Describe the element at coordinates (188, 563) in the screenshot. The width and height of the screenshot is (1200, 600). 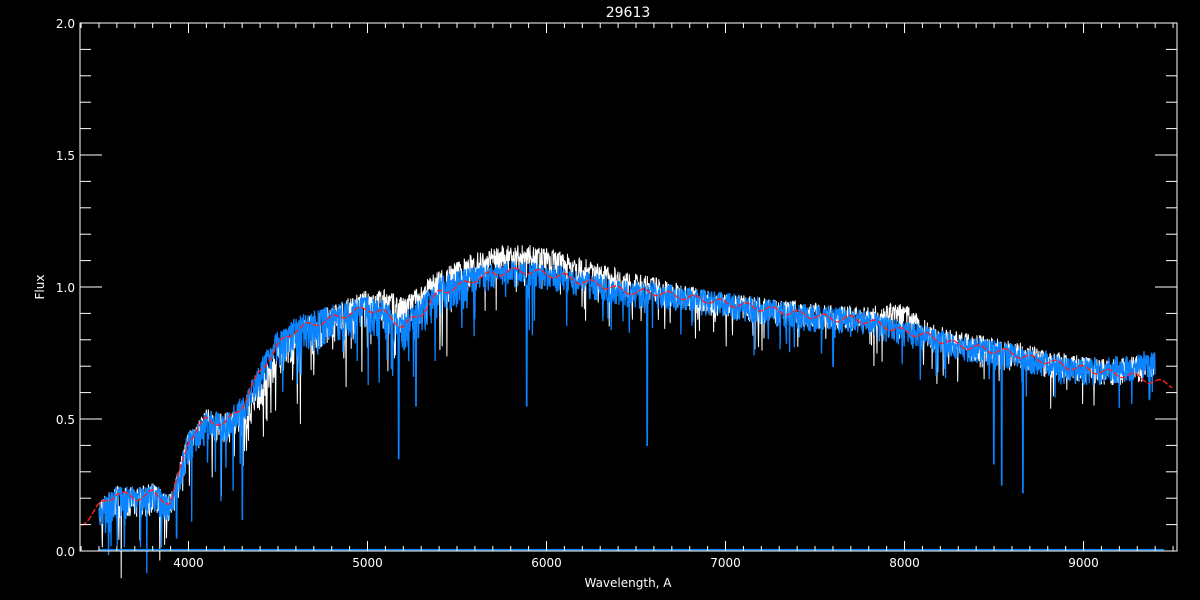
I see `x-tick-label: 4000` at that location.